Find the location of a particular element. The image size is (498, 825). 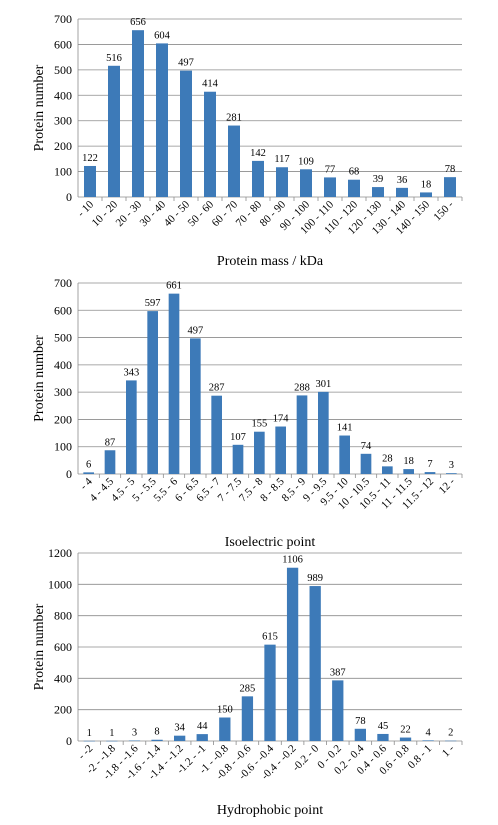

data-label: 2 is located at coordinates (450, 733).